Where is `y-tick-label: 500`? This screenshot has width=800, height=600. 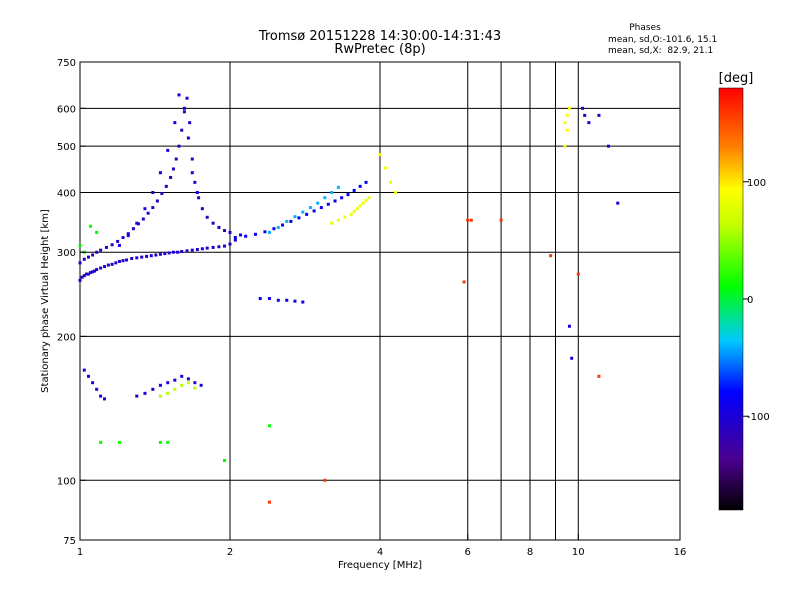
y-tick-label: 500 is located at coordinates (66, 147).